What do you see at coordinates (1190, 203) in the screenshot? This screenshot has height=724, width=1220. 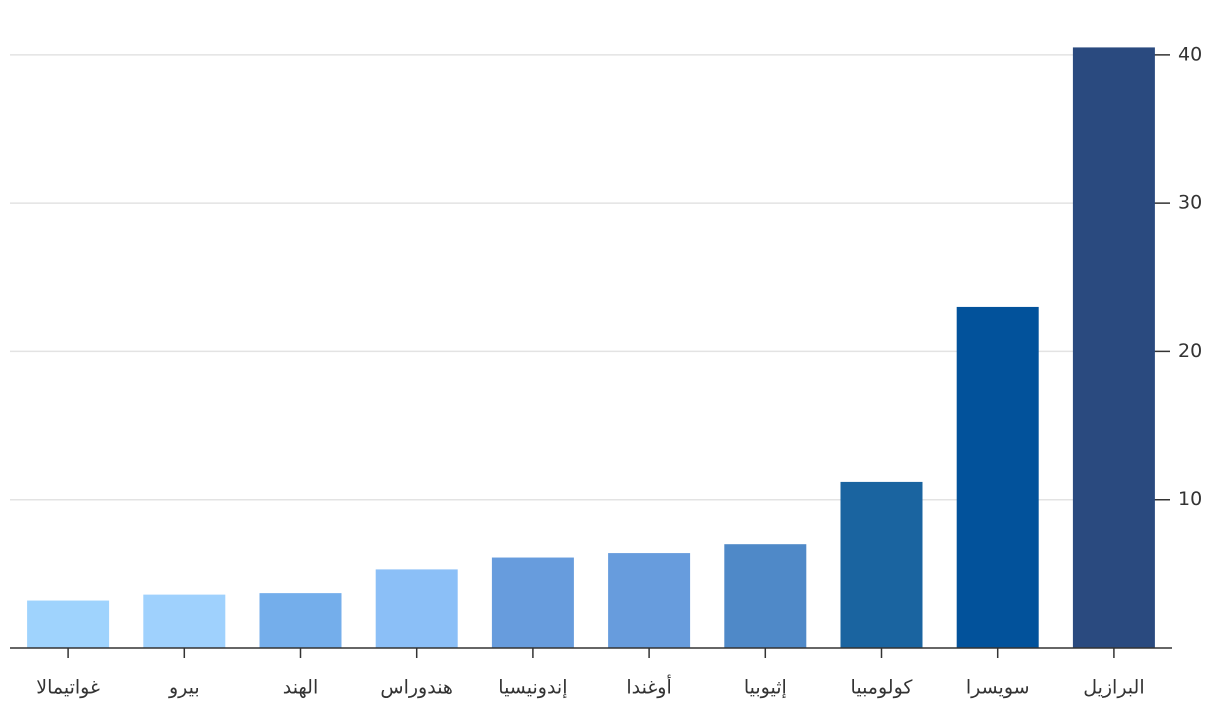 I see `y-tick-label: 30` at bounding box center [1190, 203].